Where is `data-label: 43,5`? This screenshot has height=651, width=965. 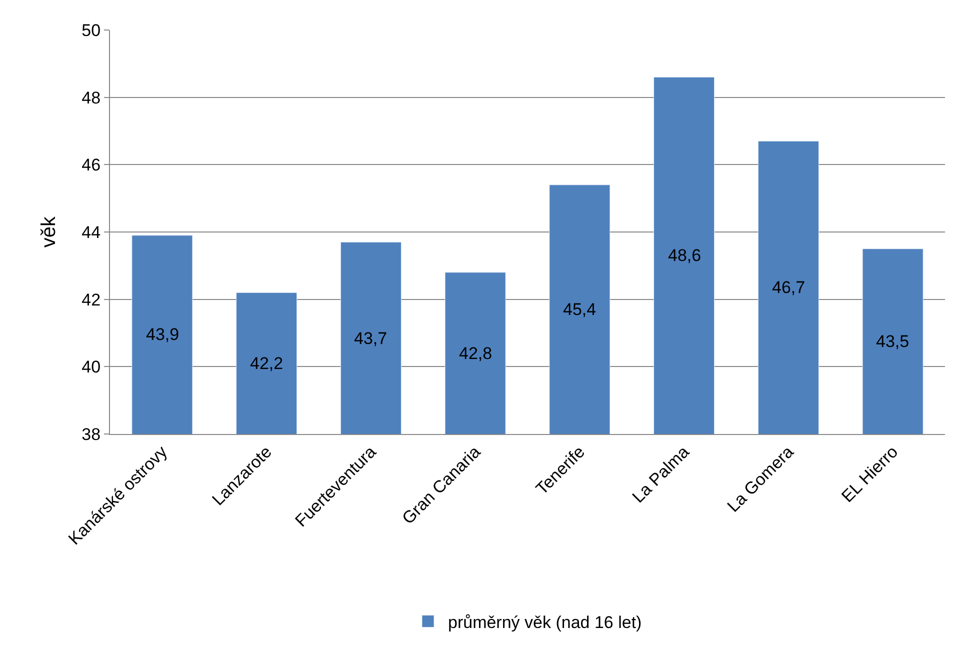 data-label: 43,5 is located at coordinates (893, 341).